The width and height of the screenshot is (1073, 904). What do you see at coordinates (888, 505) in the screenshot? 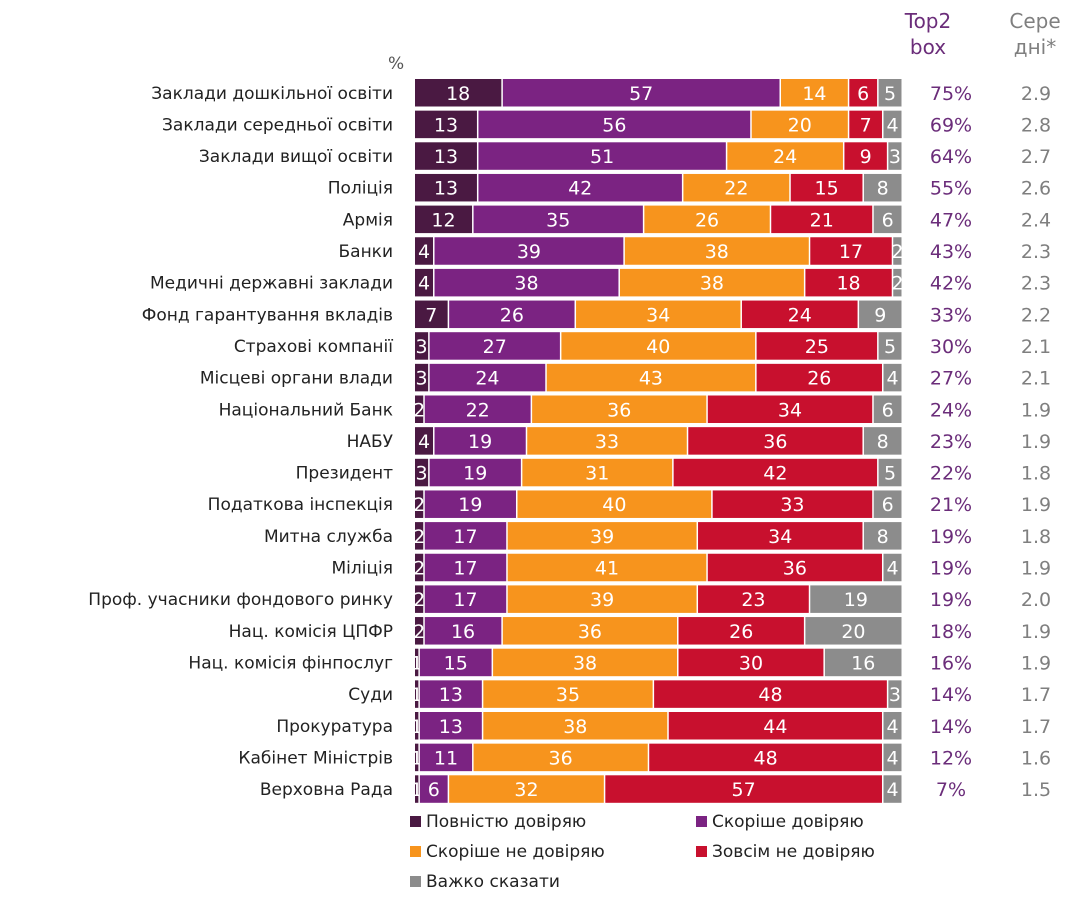
I see `data-label: 6` at bounding box center [888, 505].